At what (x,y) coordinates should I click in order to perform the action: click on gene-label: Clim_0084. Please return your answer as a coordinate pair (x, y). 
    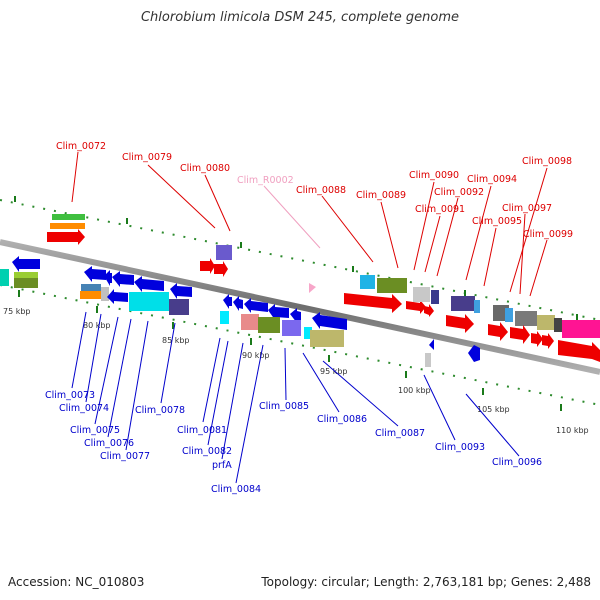
    Looking at the image, I should click on (236, 489).